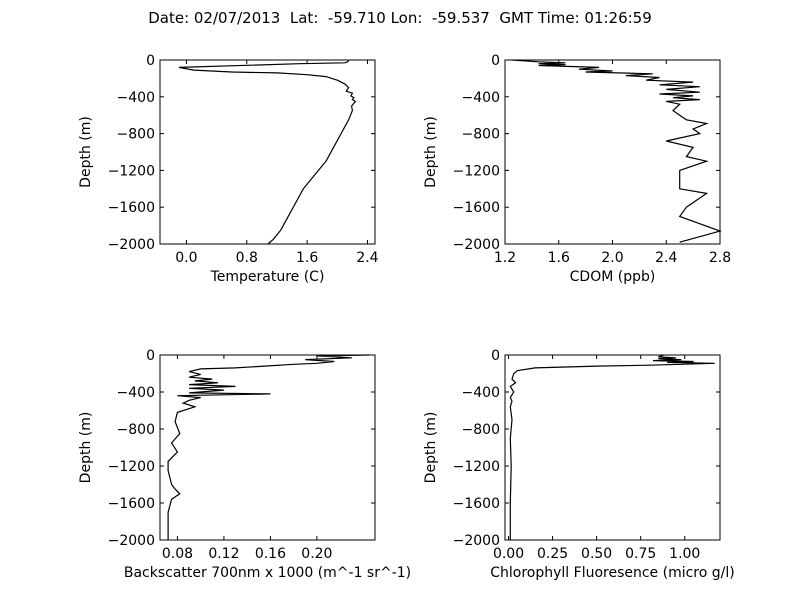 This screenshot has width=800, height=600. I want to click on x-tick-label: 1.00, so click(684, 554).